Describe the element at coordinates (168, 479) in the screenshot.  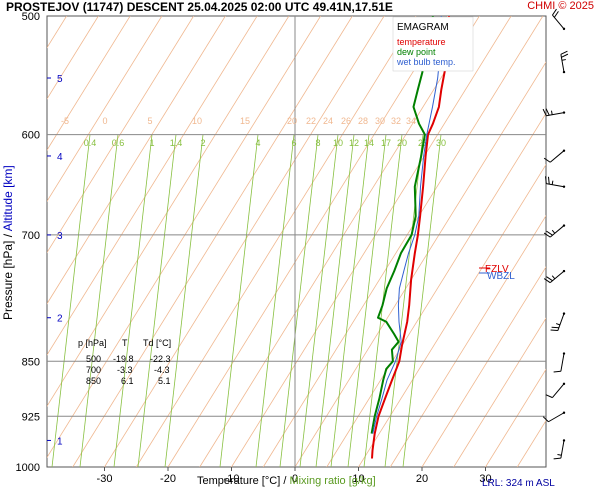
I see `x-tick-label: -20` at that location.